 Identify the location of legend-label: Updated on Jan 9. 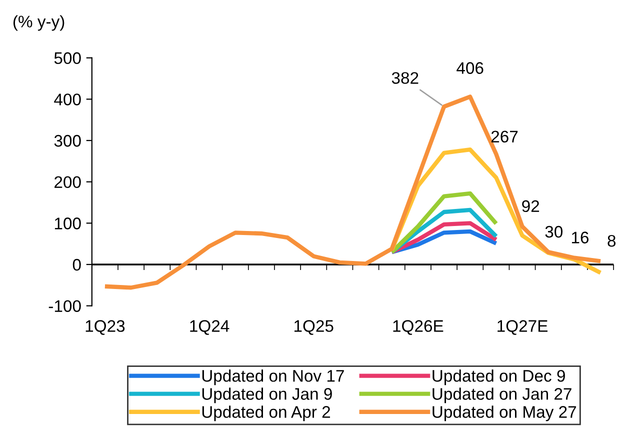
(267, 396).